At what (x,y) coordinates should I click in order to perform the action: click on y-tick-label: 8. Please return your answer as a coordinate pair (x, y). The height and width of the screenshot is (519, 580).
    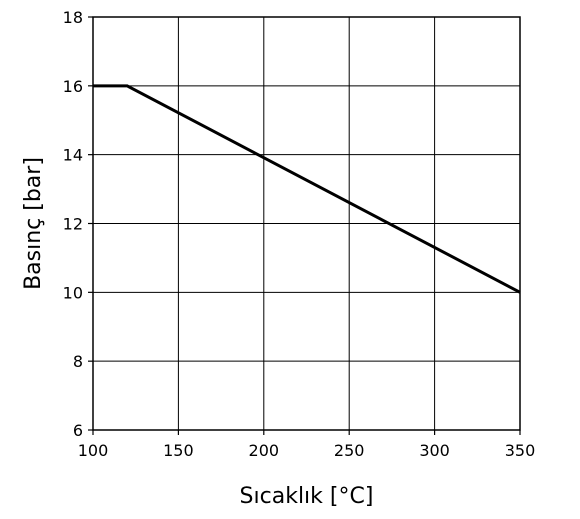
    Looking at the image, I should click on (78, 361).